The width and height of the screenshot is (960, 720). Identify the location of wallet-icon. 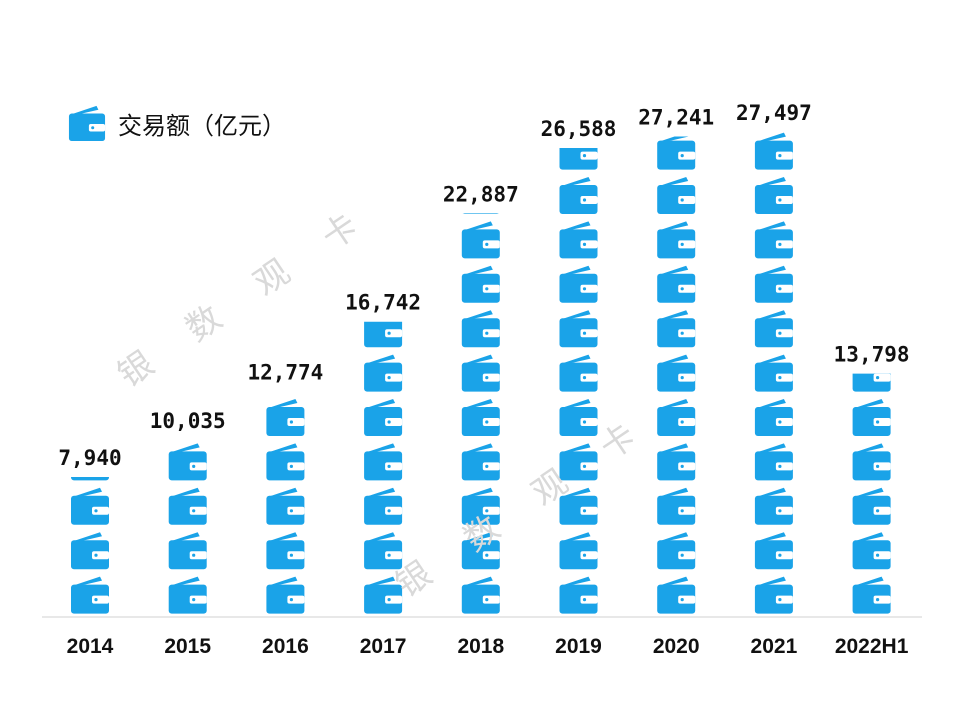
(87, 123).